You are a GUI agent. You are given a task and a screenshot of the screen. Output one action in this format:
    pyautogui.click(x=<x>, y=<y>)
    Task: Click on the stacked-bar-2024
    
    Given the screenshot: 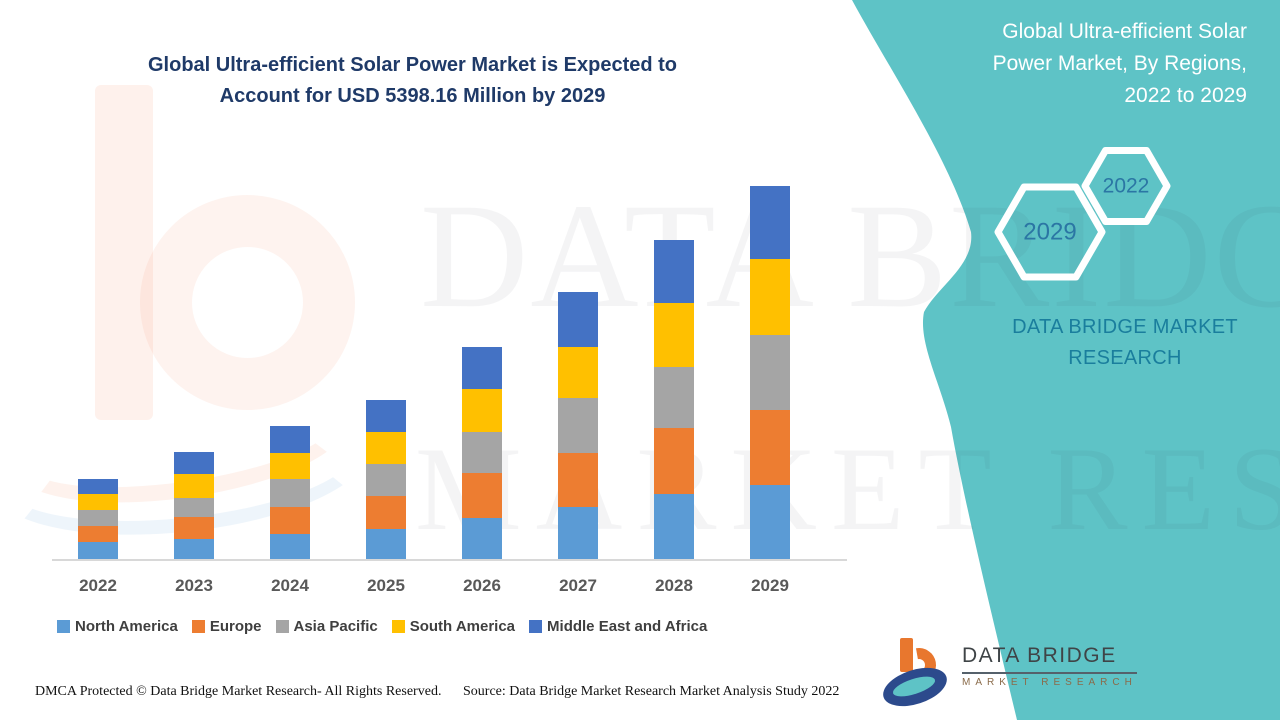 What is the action you would take?
    pyautogui.click(x=290, y=493)
    